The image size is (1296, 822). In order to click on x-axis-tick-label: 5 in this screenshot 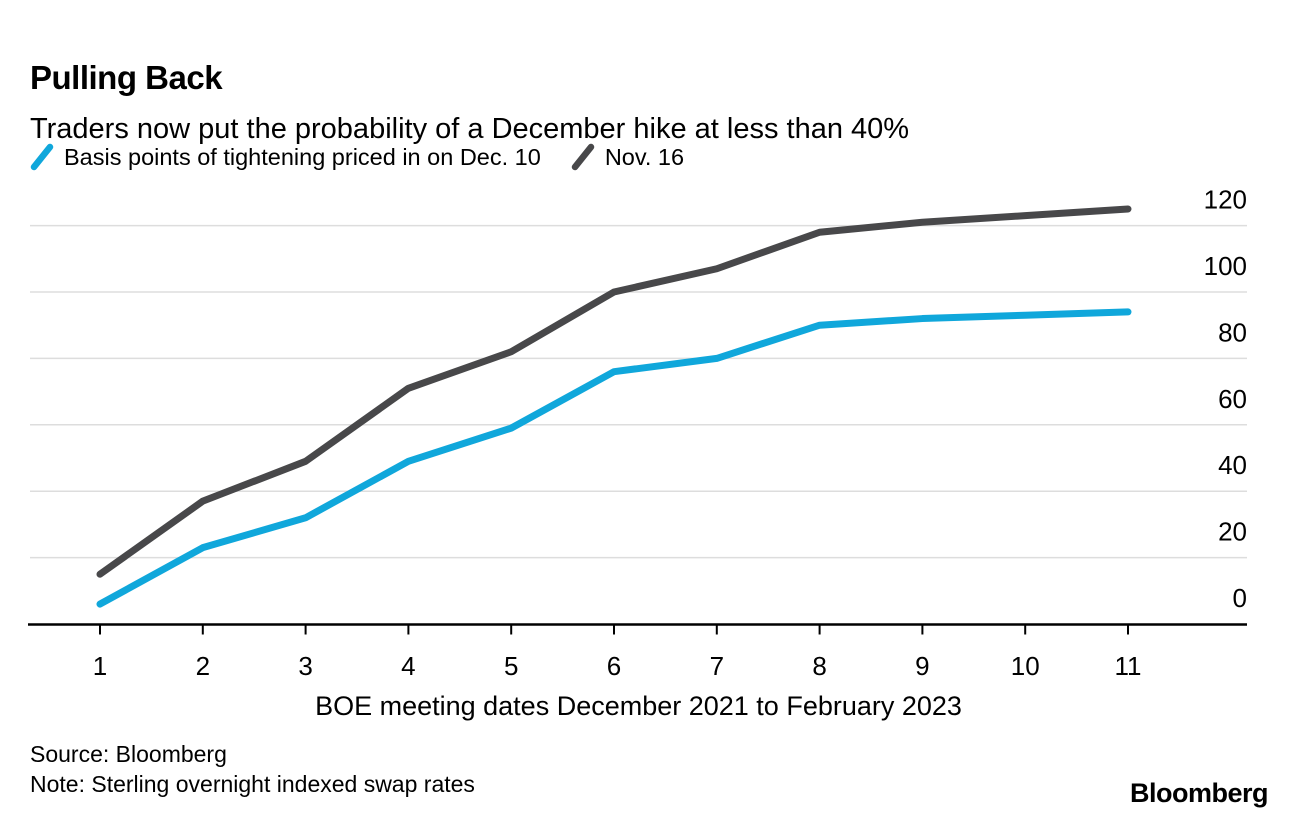, I will do `click(511, 666)`.